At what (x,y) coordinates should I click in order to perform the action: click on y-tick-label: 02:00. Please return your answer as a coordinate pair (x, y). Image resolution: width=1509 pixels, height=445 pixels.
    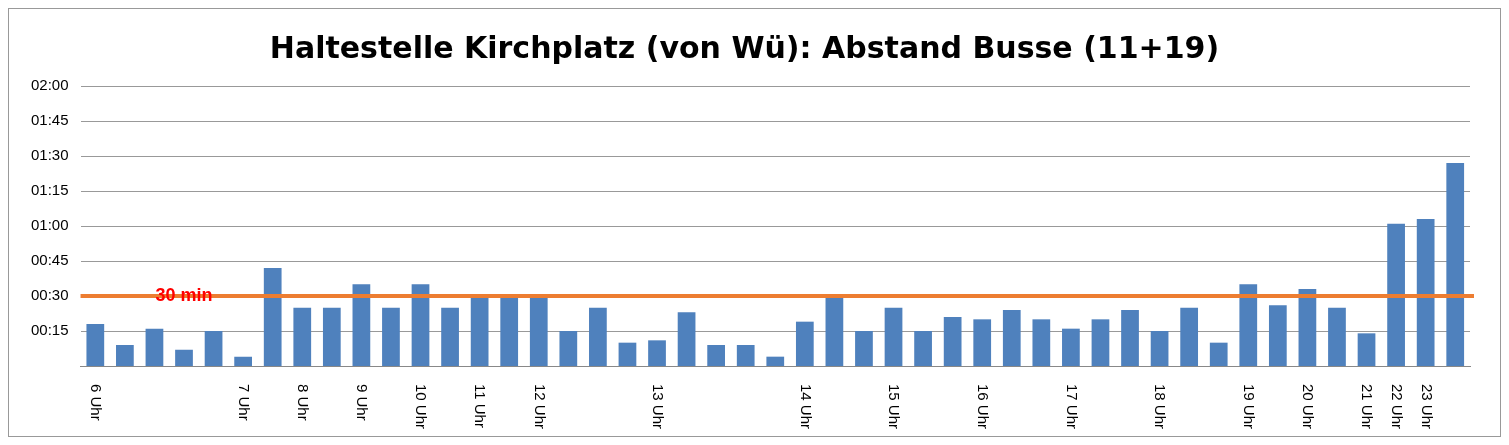
    Looking at the image, I should click on (49, 85).